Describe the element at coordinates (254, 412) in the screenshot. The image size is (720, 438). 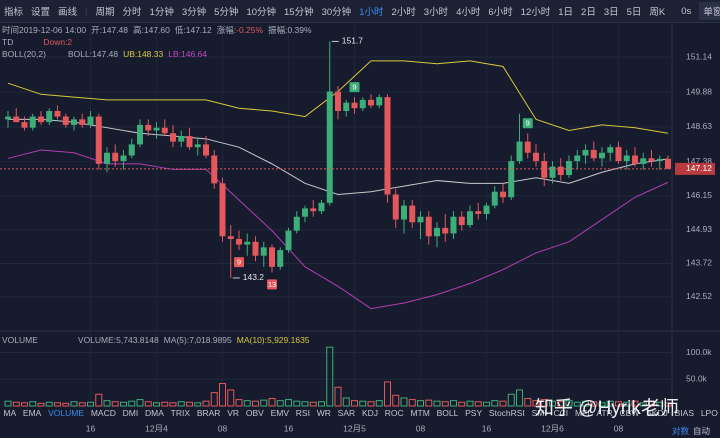
I see `indicator-button: OBV` at that location.